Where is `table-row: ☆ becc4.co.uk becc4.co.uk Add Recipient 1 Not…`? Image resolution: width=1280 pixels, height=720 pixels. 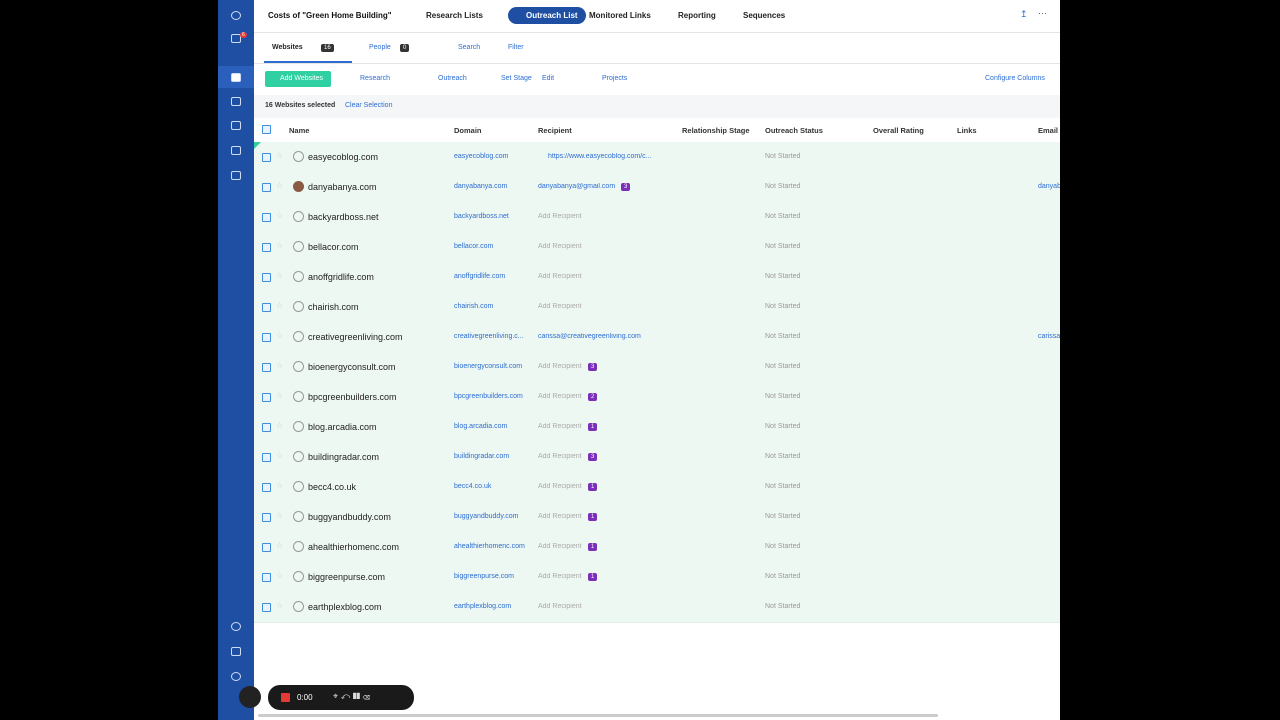
table-row: ☆ becc4.co.uk becc4.co.uk Add Recipient 1 Not… is located at coordinates (657, 487).